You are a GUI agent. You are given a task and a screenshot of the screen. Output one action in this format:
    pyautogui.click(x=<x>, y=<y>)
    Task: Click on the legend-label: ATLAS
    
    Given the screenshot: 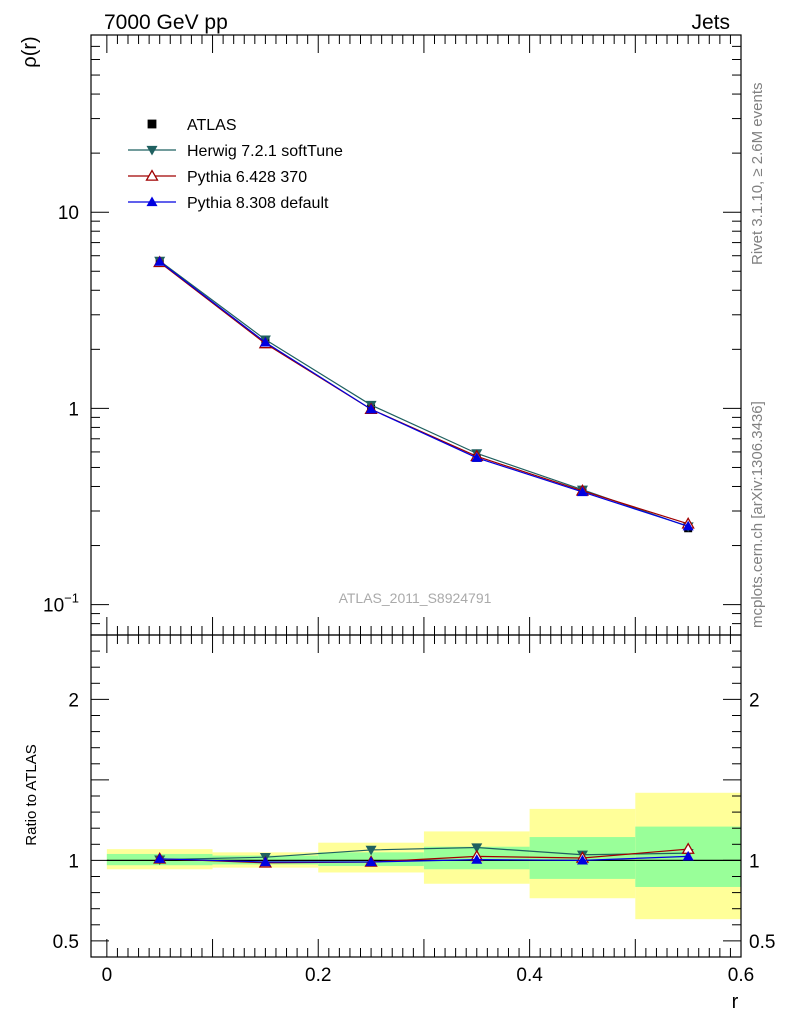 What is the action you would take?
    pyautogui.click(x=212, y=125)
    